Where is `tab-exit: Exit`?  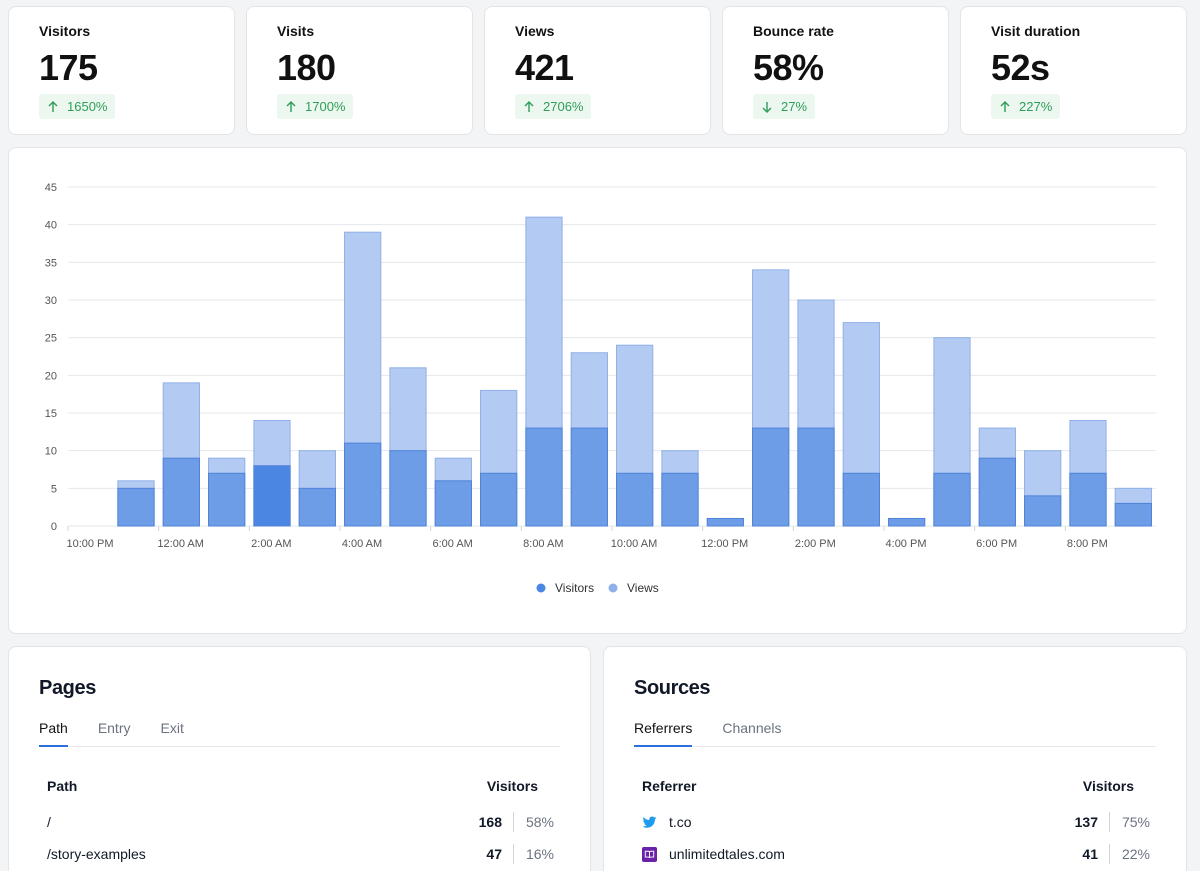 tab-exit: Exit is located at coordinates (172, 728).